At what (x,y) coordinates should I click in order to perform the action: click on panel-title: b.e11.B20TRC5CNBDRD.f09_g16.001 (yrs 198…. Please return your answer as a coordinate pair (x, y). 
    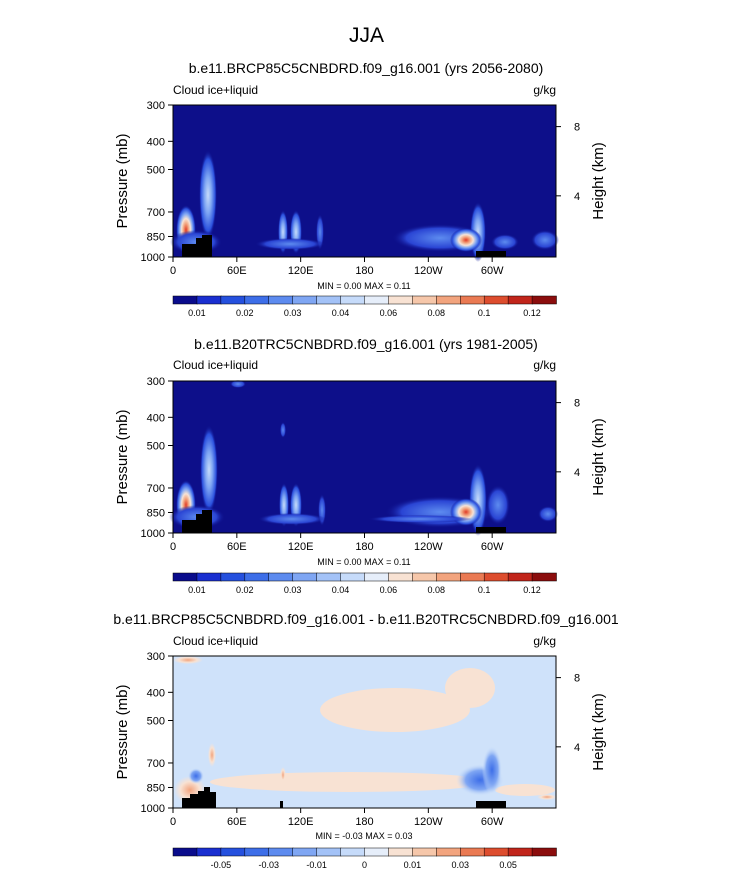
    Looking at the image, I should click on (366, 344).